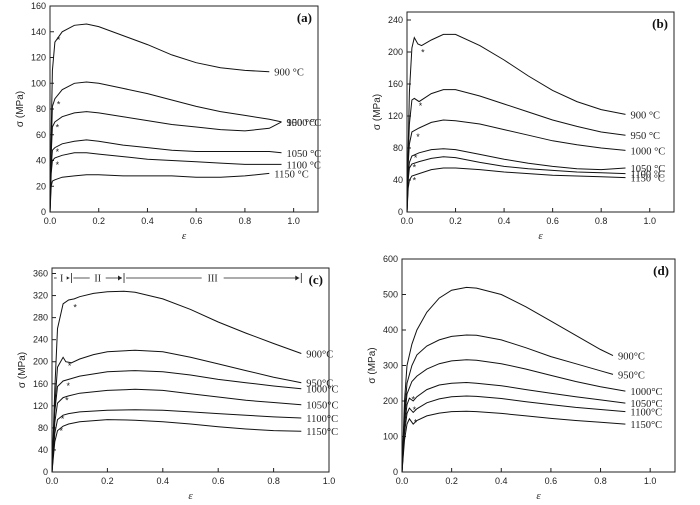  I want to click on y-tick-label: 200, so click(40, 362).